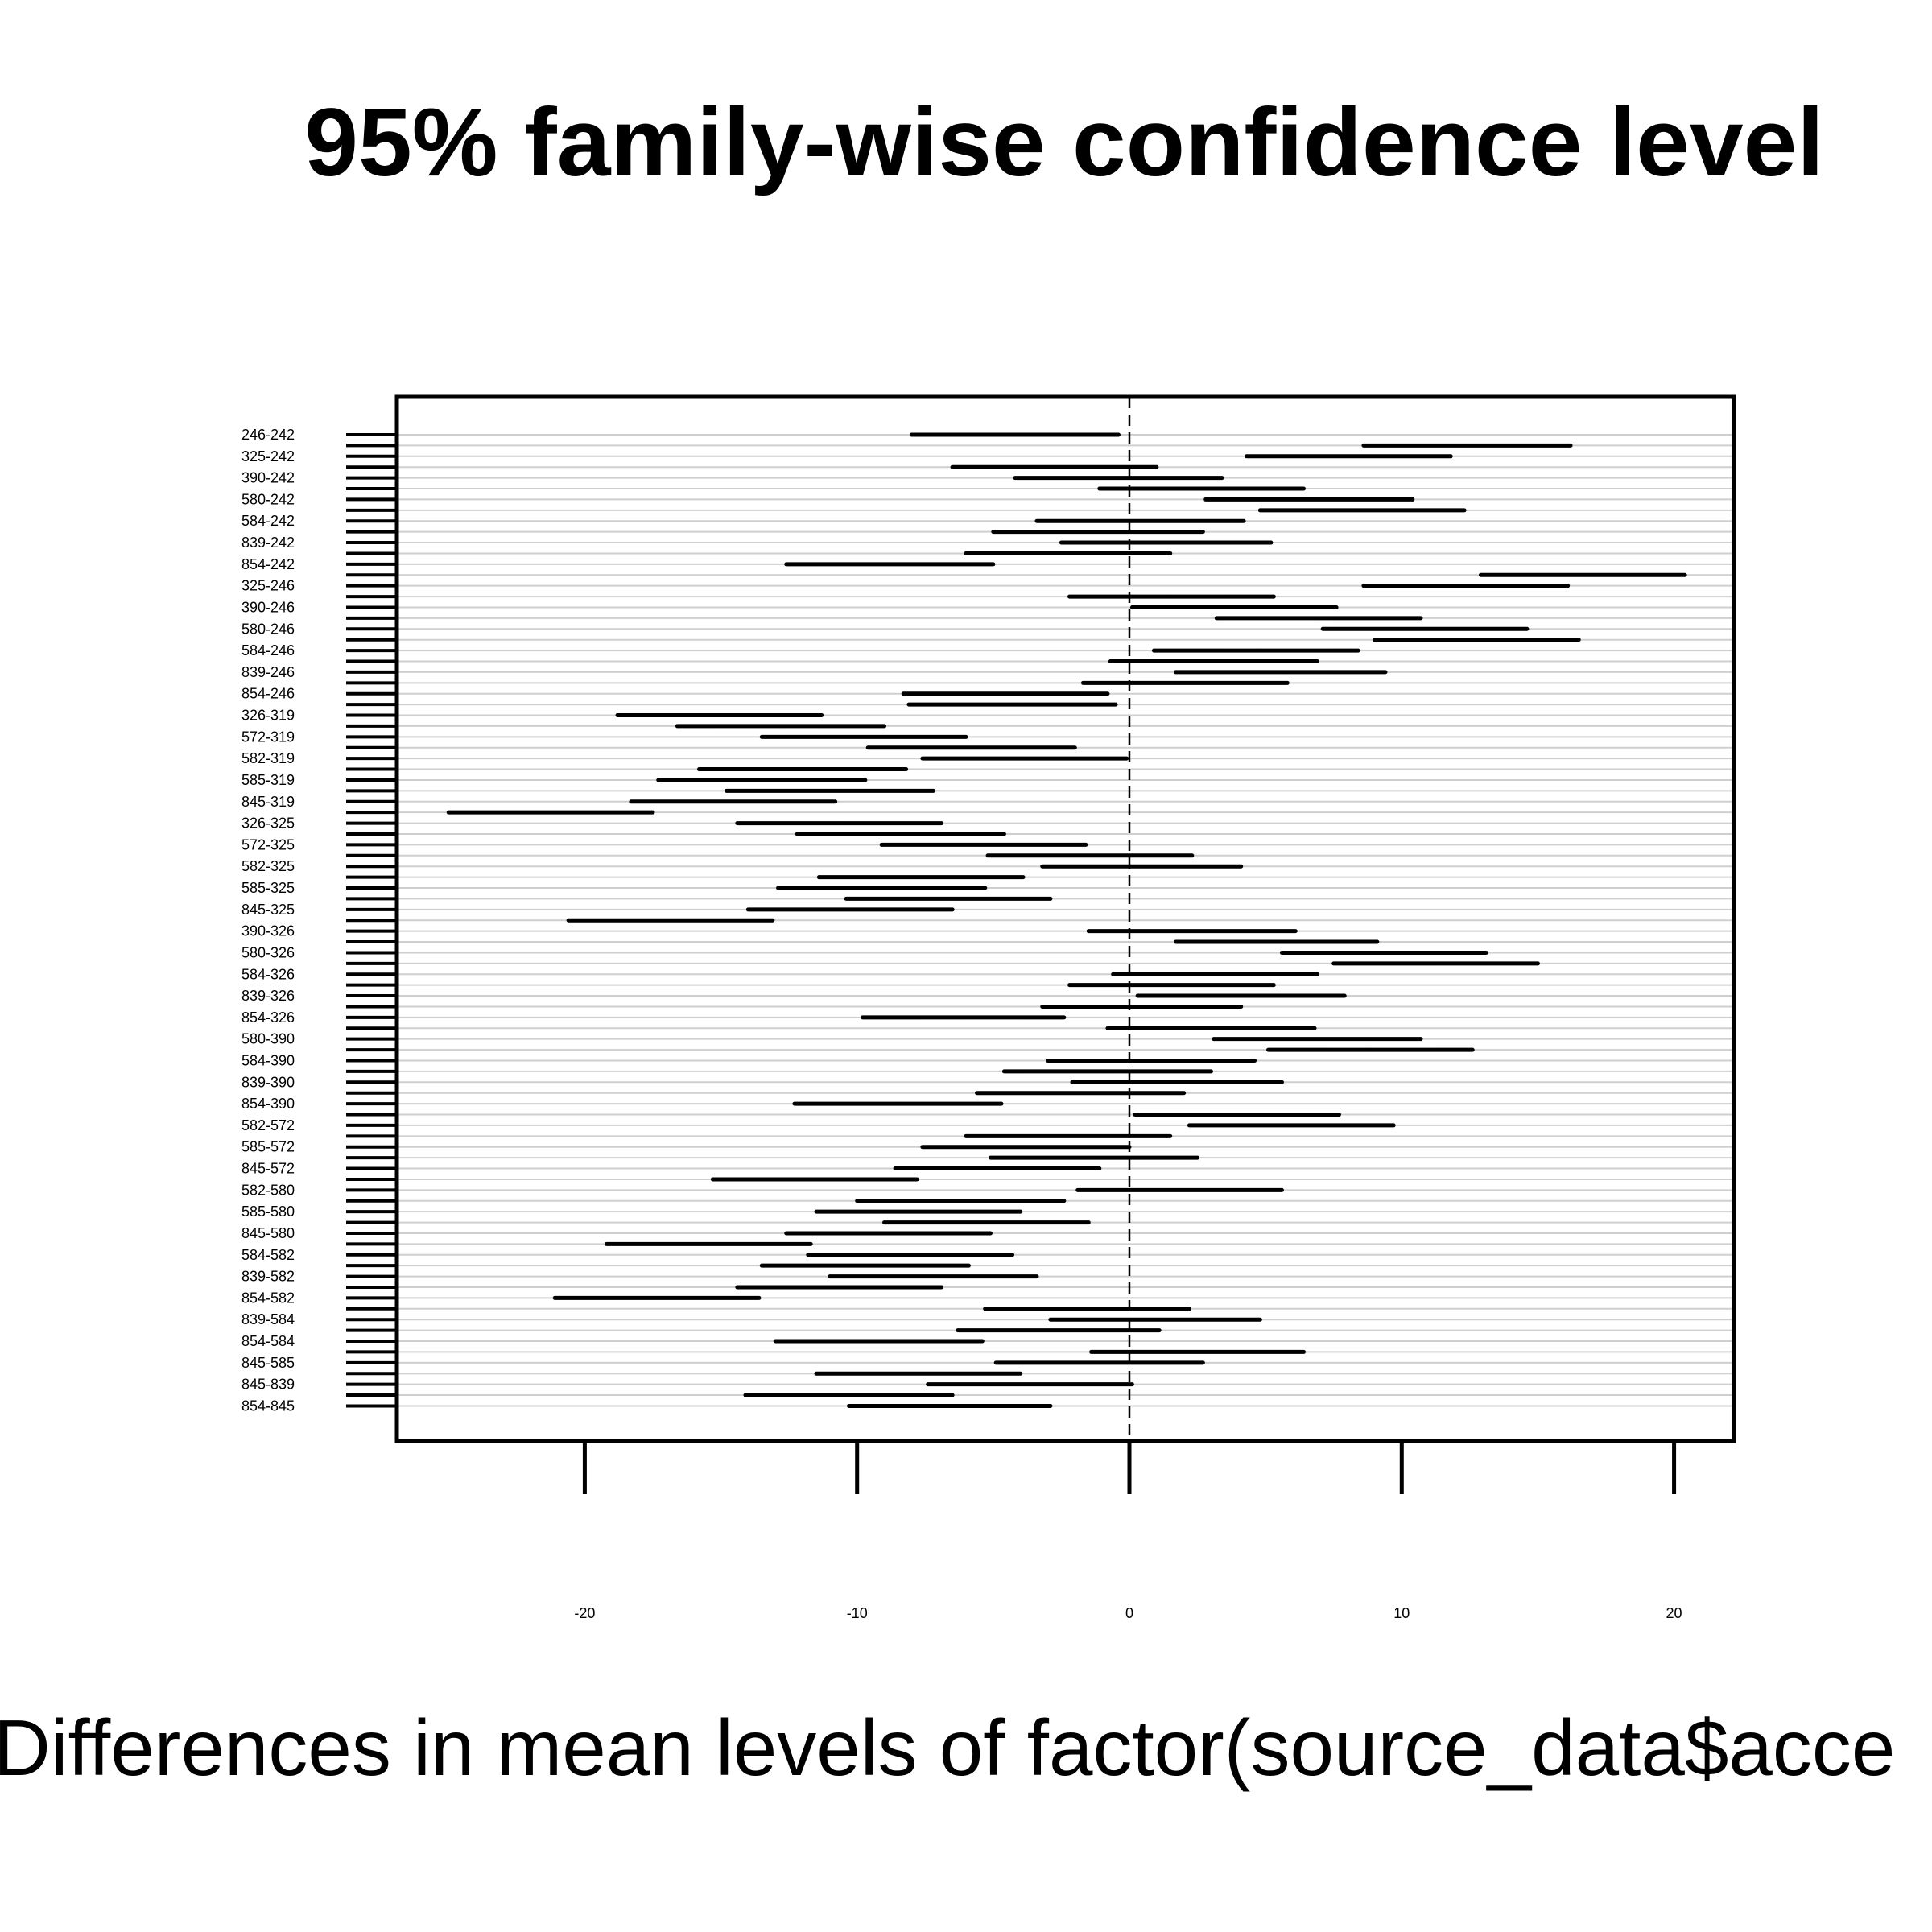 The image size is (1932, 1932). What do you see at coordinates (268, 564) in the screenshot?
I see `y-tick-label: 854-242` at bounding box center [268, 564].